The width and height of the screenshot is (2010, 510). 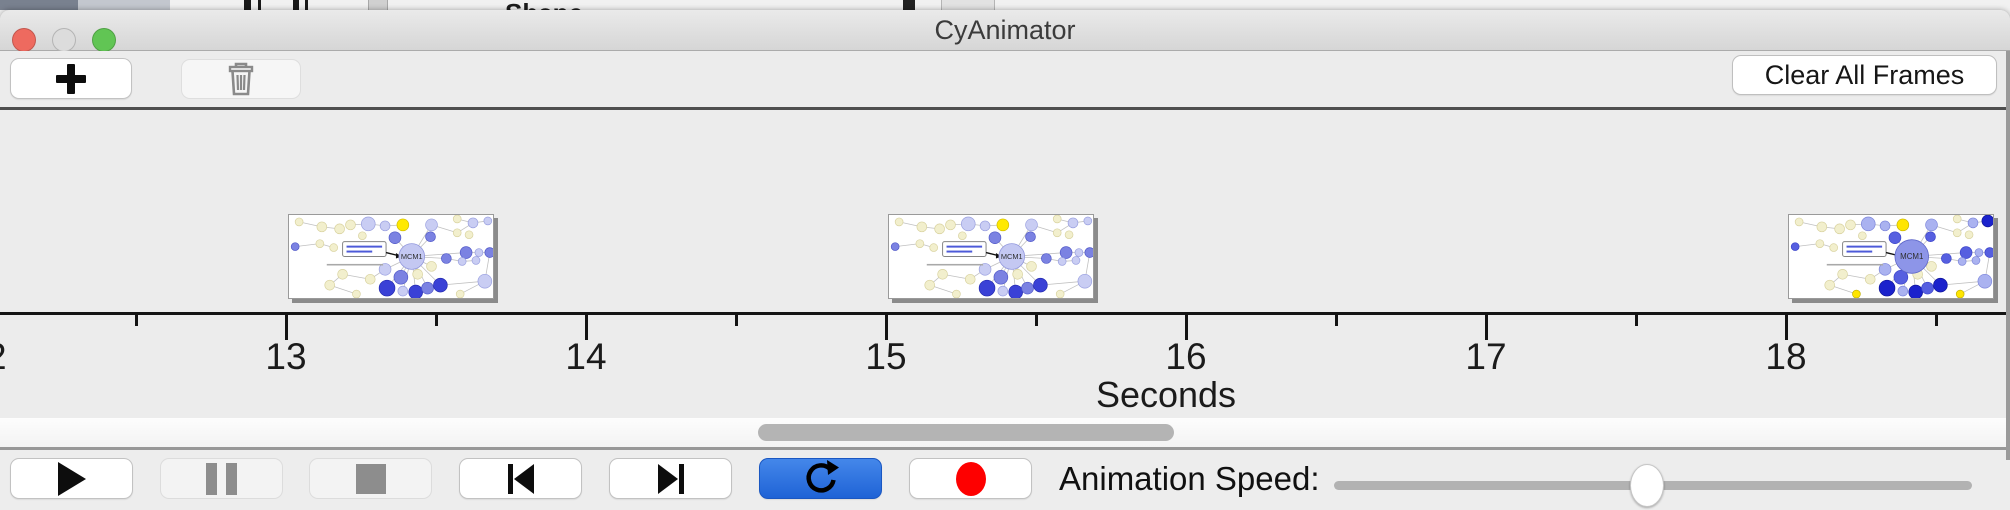 I want to click on axis-title: Seconds, so click(x=1166, y=394).